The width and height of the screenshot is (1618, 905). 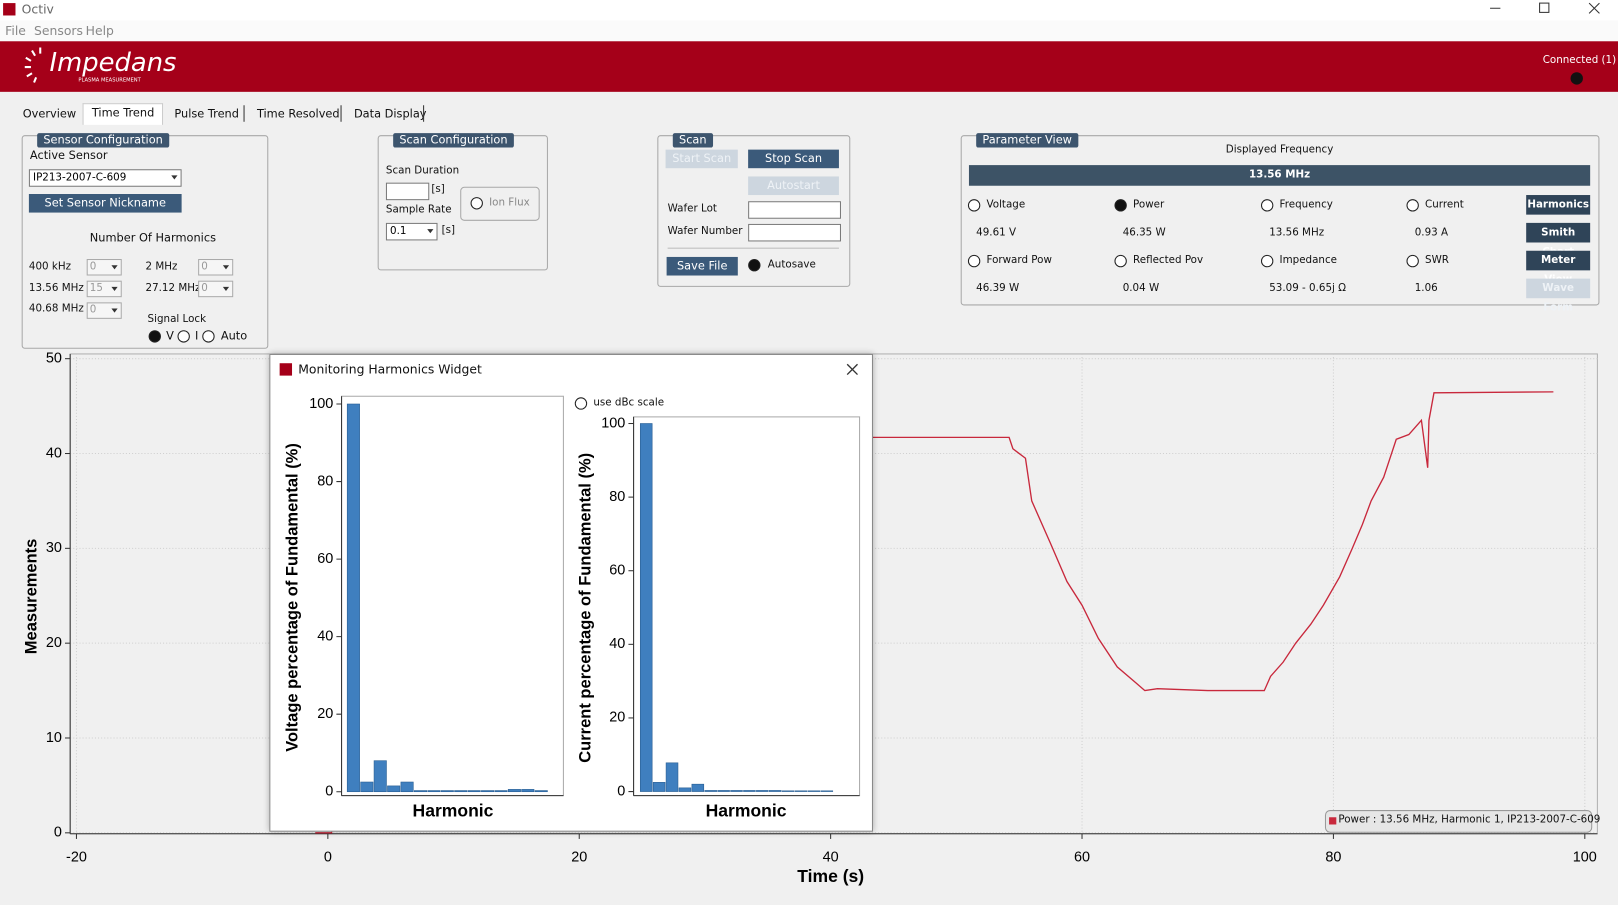 What do you see at coordinates (31, 597) in the screenshot?
I see `y-axis-label: Measurements` at bounding box center [31, 597].